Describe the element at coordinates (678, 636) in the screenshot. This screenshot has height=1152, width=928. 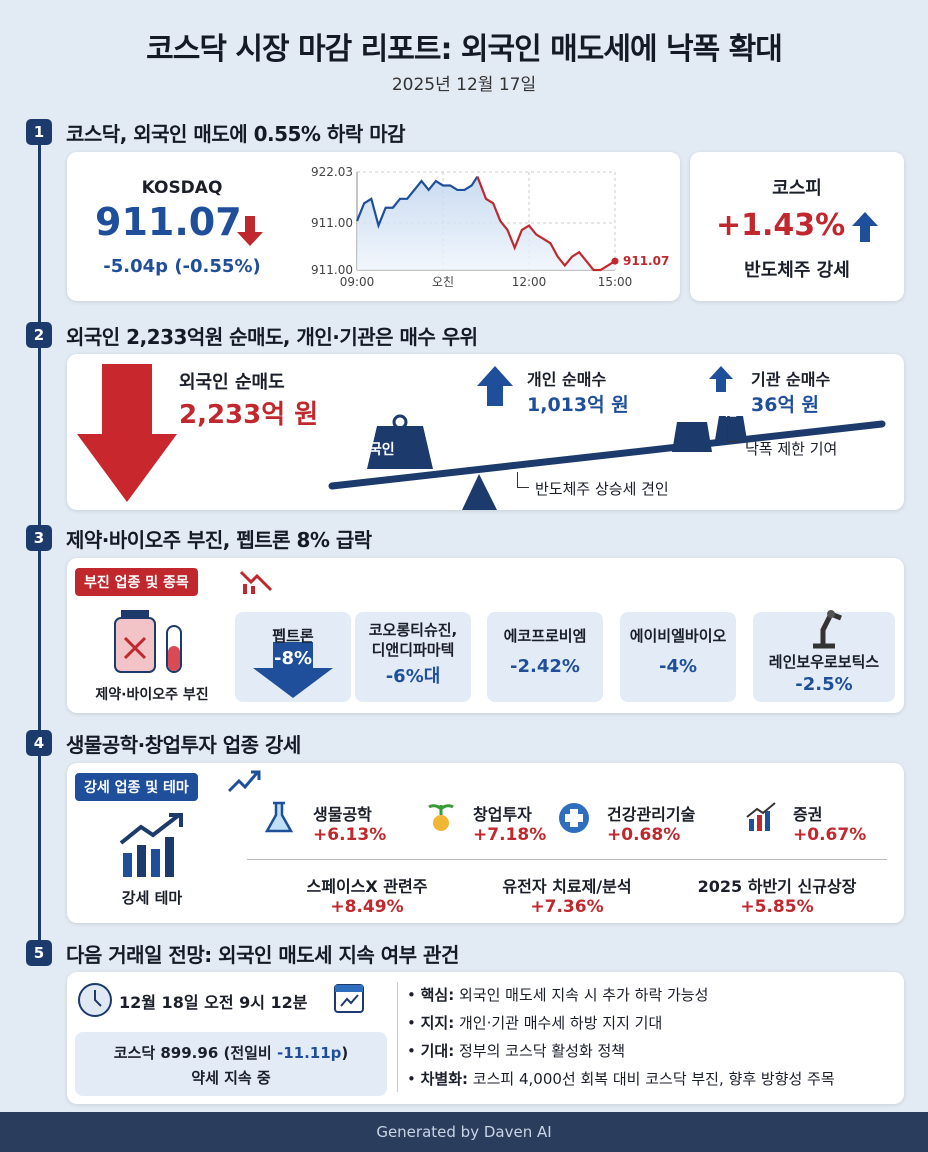
I see `stock-name: 에이비엘바이오` at that location.